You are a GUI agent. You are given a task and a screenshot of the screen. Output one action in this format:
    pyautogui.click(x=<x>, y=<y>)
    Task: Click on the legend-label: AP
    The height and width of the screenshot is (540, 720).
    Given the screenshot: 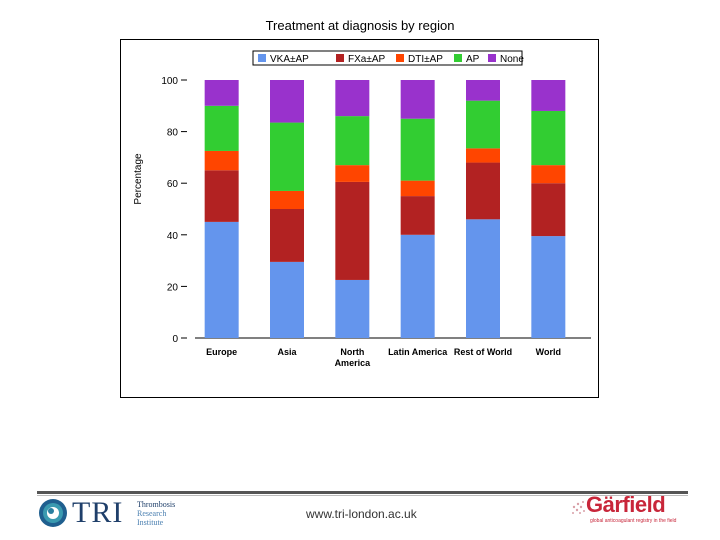 What is the action you would take?
    pyautogui.click(x=473, y=59)
    